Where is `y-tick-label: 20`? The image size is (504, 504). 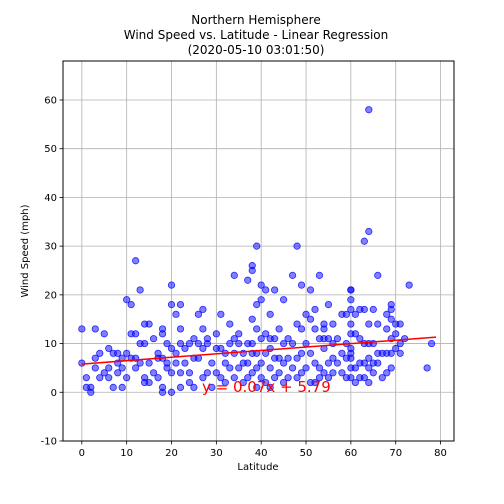 y-tick-label: 20 is located at coordinates (50, 295).